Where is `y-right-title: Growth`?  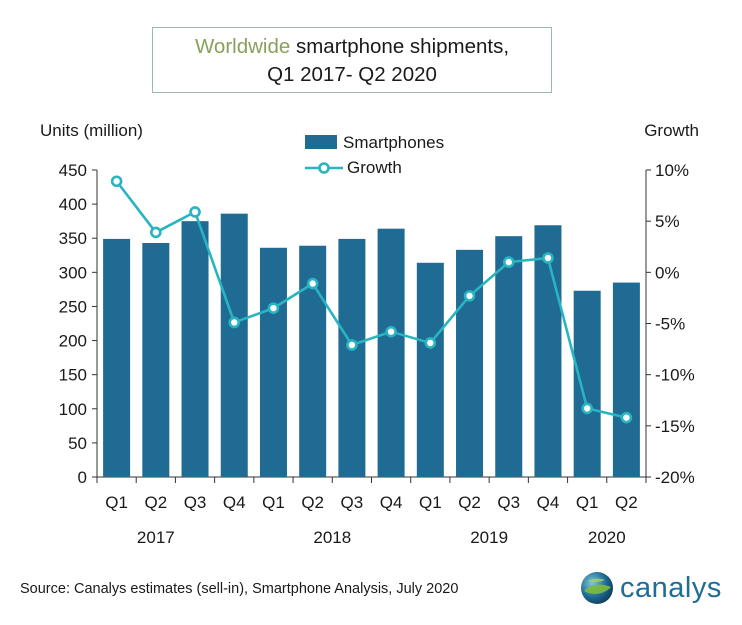 y-right-title: Growth is located at coordinates (671, 130).